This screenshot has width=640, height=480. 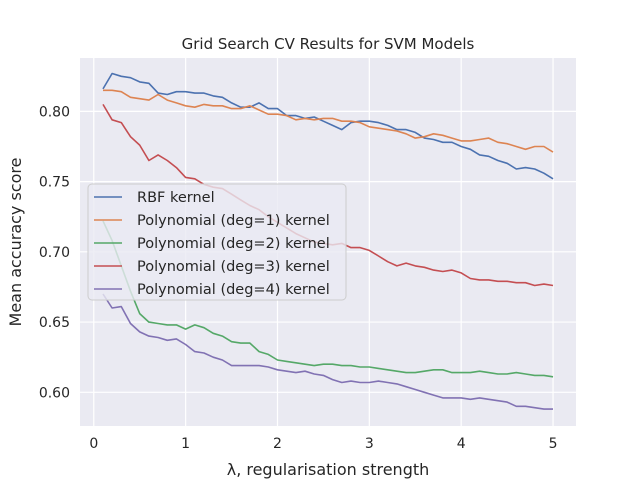 What do you see at coordinates (54, 323) in the screenshot?
I see `y-tick-label: 0.65` at bounding box center [54, 323].